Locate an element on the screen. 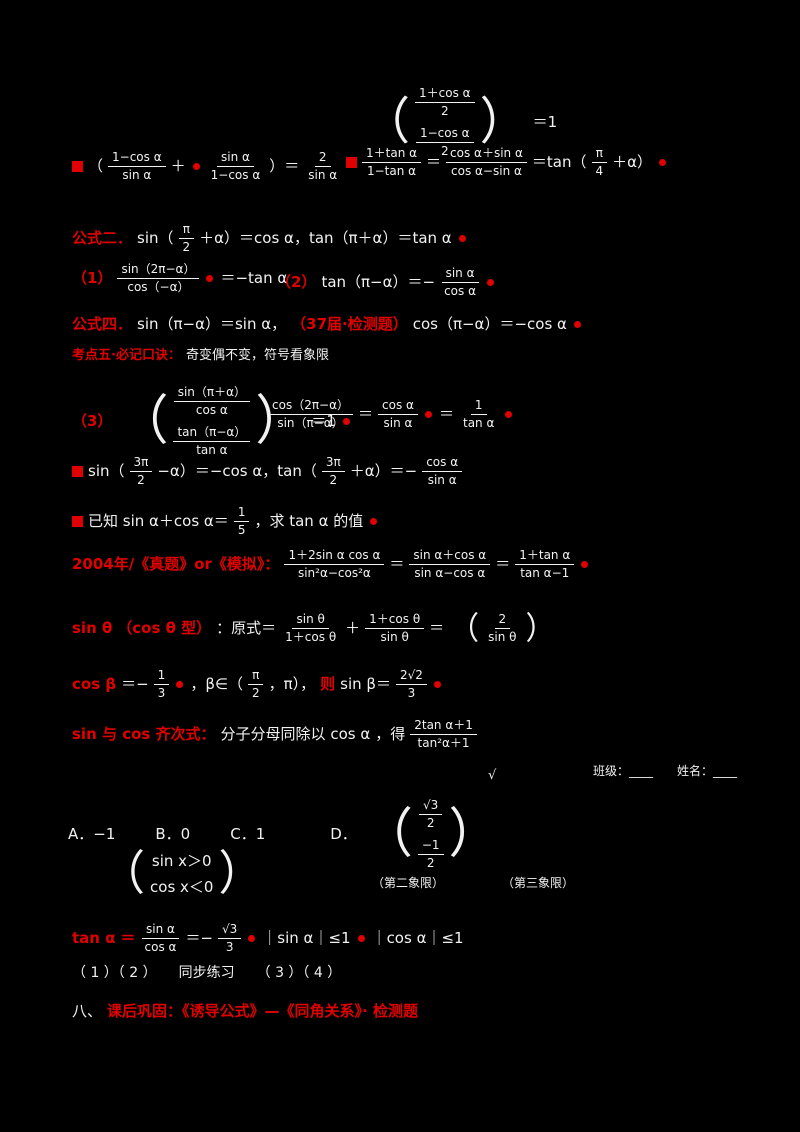  fraction: cos α＋sin α cos α−sin α is located at coordinates (486, 162).